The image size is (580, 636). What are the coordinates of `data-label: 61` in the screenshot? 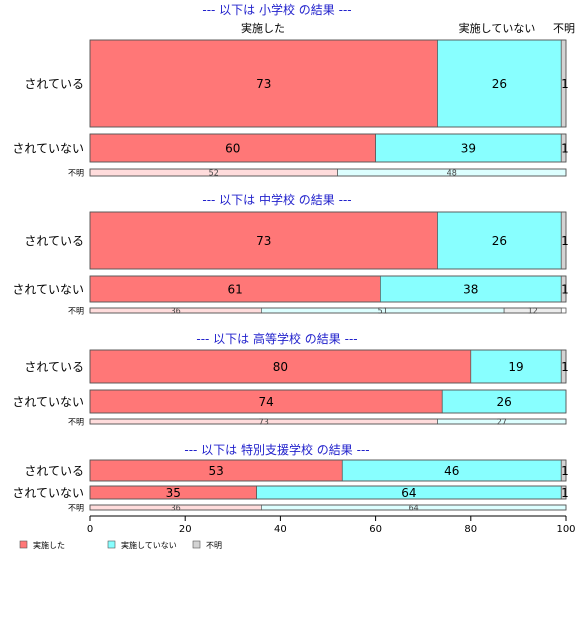 It's located at (235, 289).